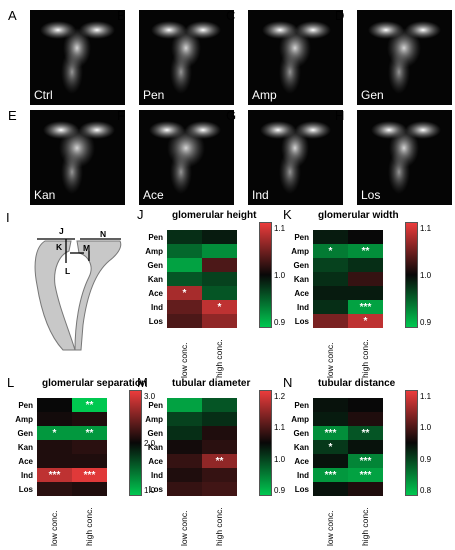 The width and height of the screenshot is (455, 550). Describe the element at coordinates (372, 95) in the screenshot. I see `micrograph-label: Gen` at that location.